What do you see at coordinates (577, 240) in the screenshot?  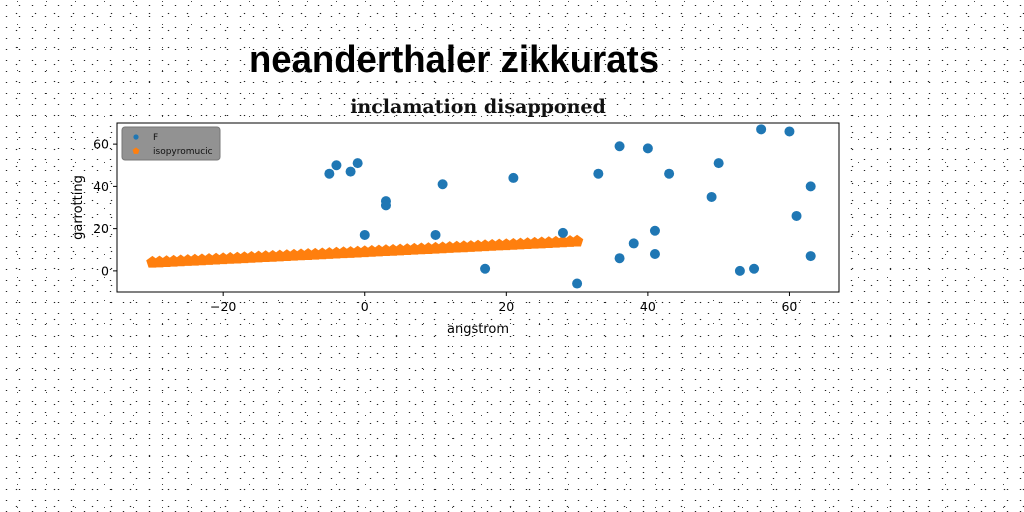 I see `series-isopyromucic-point` at bounding box center [577, 240].